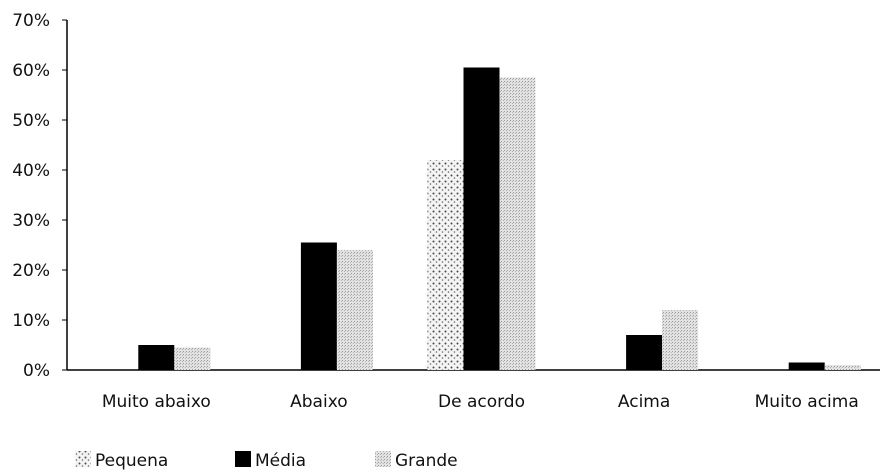 This screenshot has height=470, width=896. What do you see at coordinates (319, 402) in the screenshot?
I see `x-category-label: Abaixo` at bounding box center [319, 402].